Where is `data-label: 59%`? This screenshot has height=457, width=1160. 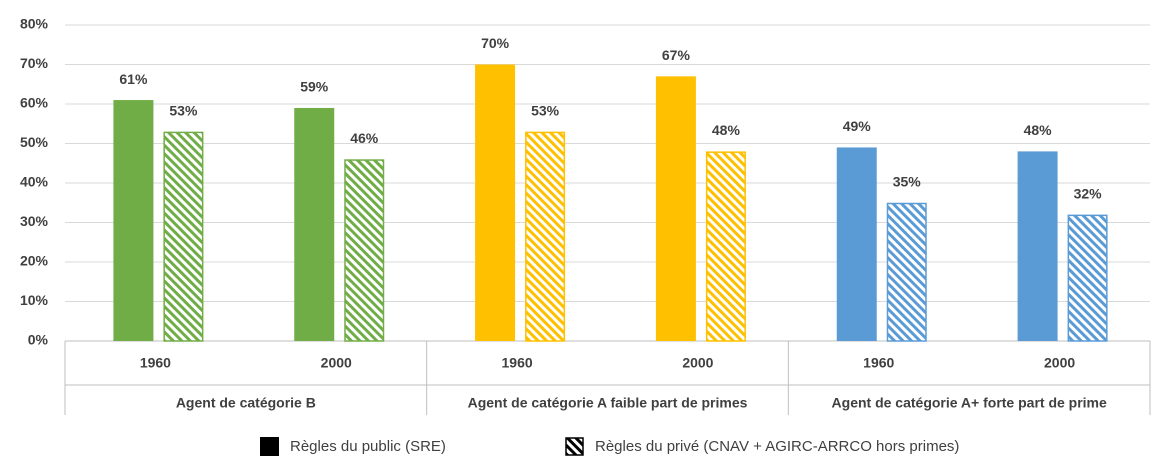
data-label: 59% is located at coordinates (314, 87).